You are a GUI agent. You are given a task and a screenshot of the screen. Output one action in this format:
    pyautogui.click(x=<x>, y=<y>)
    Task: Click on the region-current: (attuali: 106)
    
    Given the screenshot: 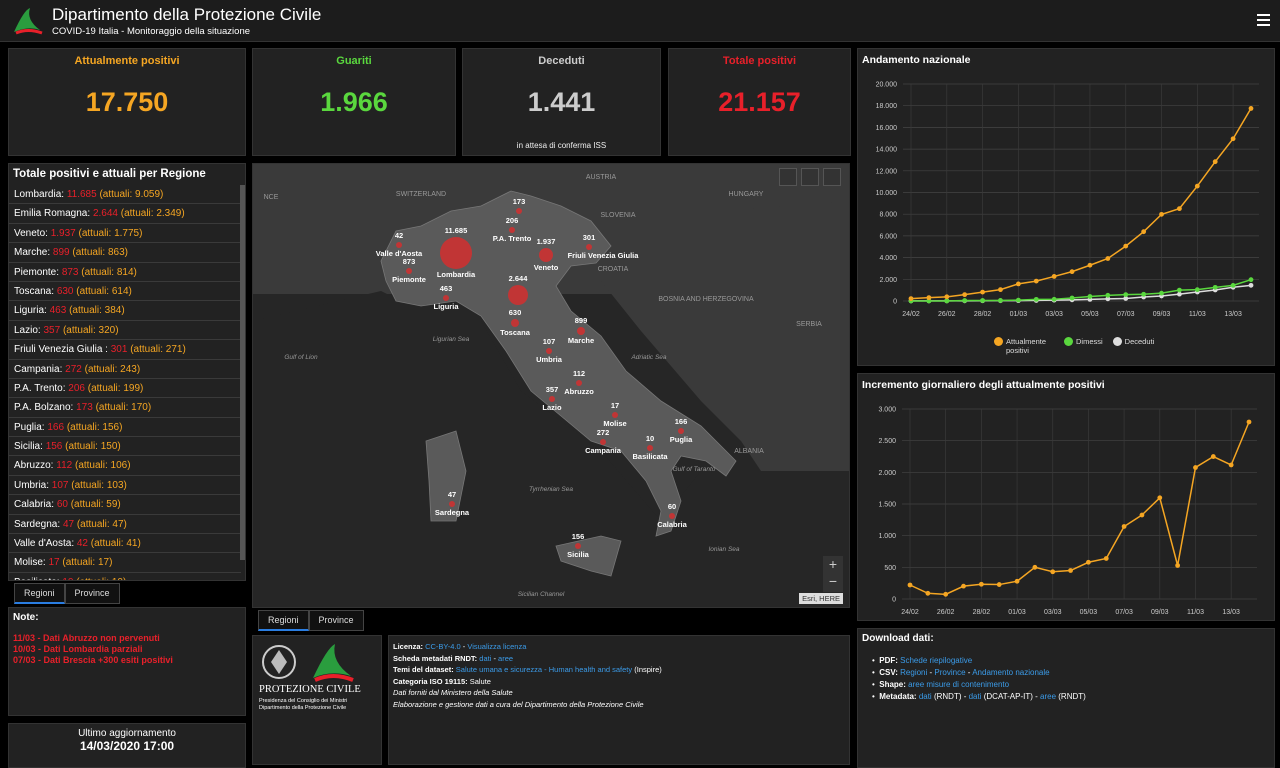 What is the action you would take?
    pyautogui.click(x=102, y=466)
    